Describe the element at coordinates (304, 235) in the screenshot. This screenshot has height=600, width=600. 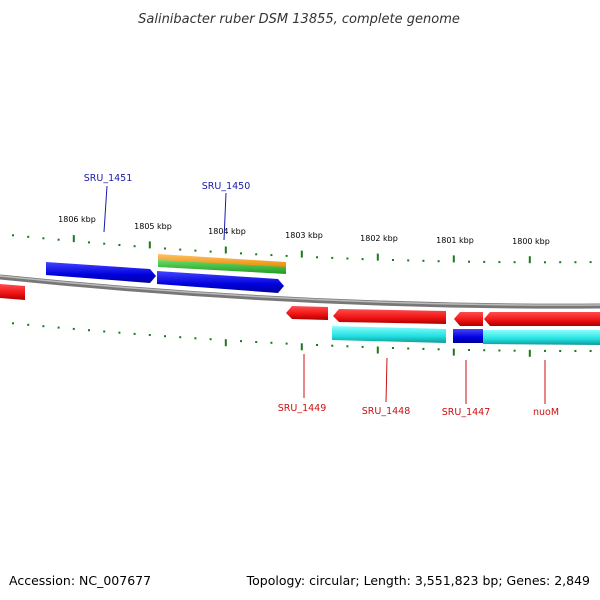
I see `kbp-label-1803: 1803 kbp` at that location.